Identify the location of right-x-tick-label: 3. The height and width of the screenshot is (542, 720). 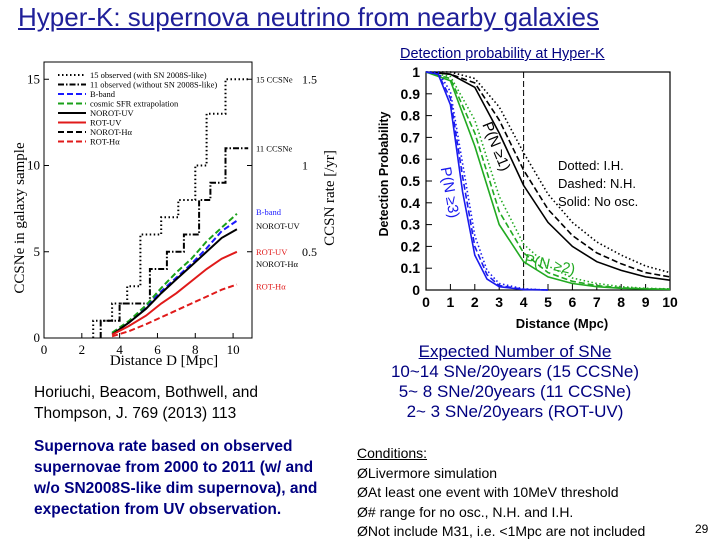
(499, 302).